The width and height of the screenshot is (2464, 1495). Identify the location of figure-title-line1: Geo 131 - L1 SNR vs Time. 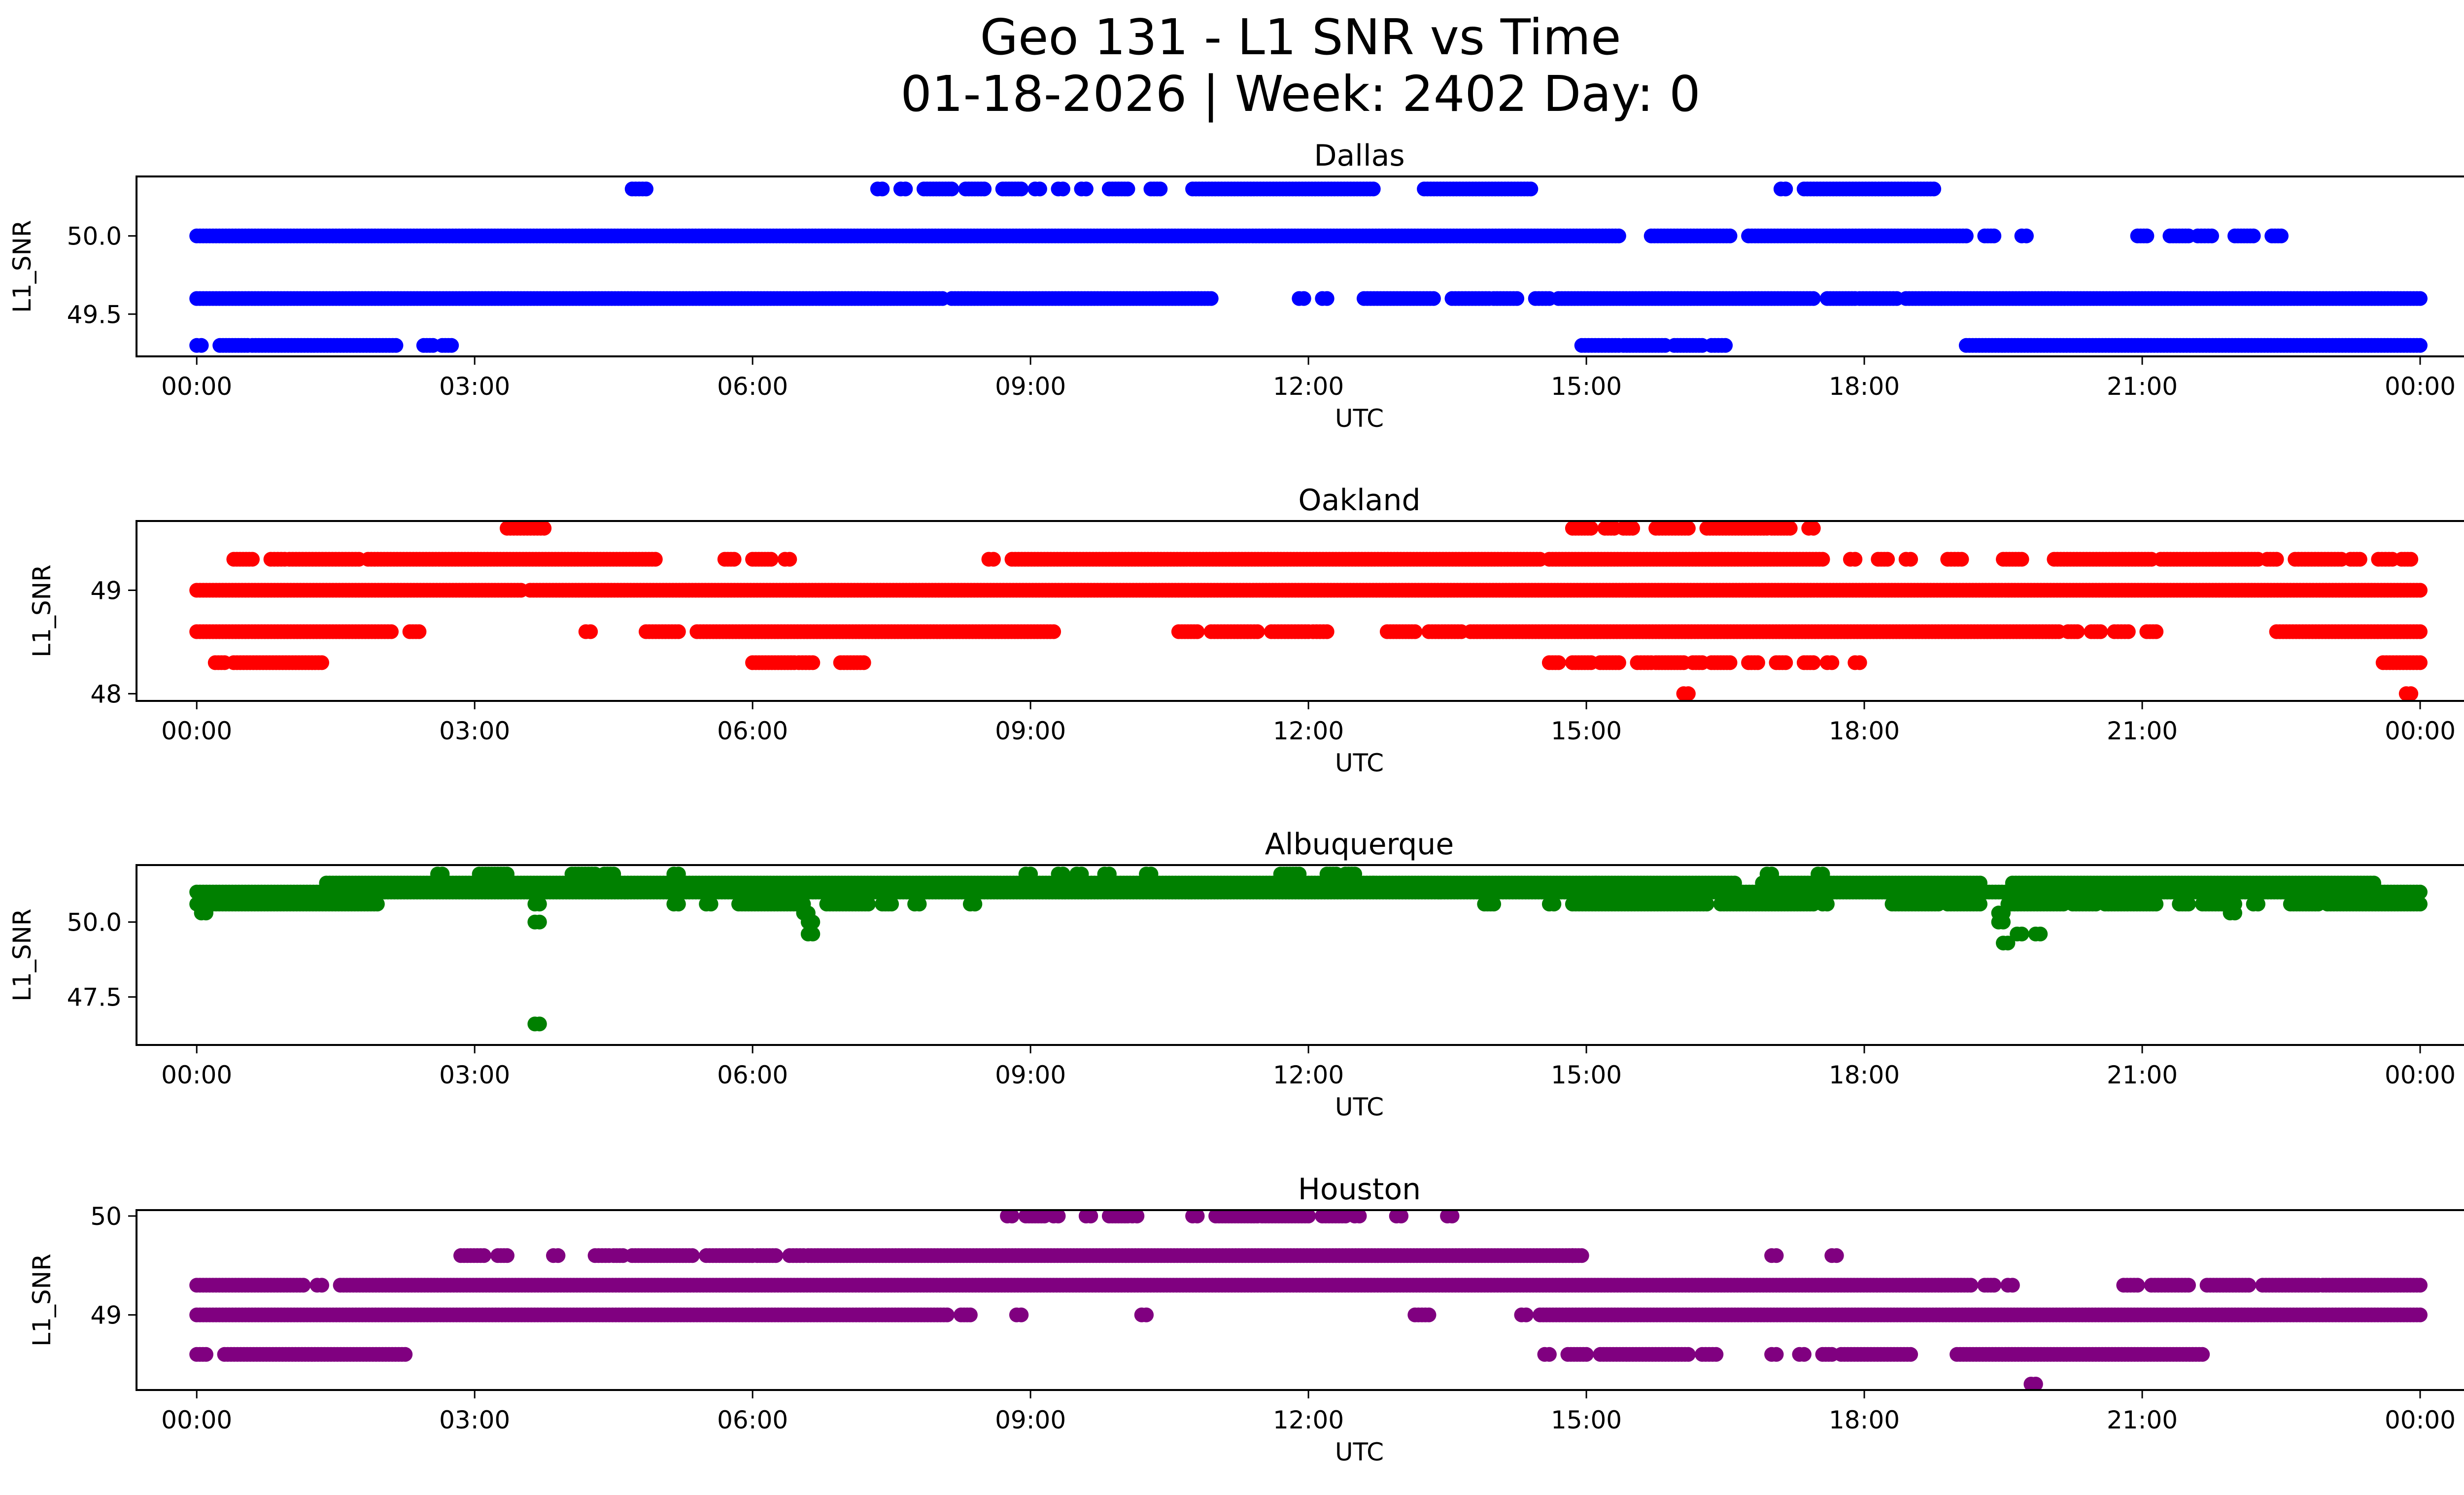
(1300, 37).